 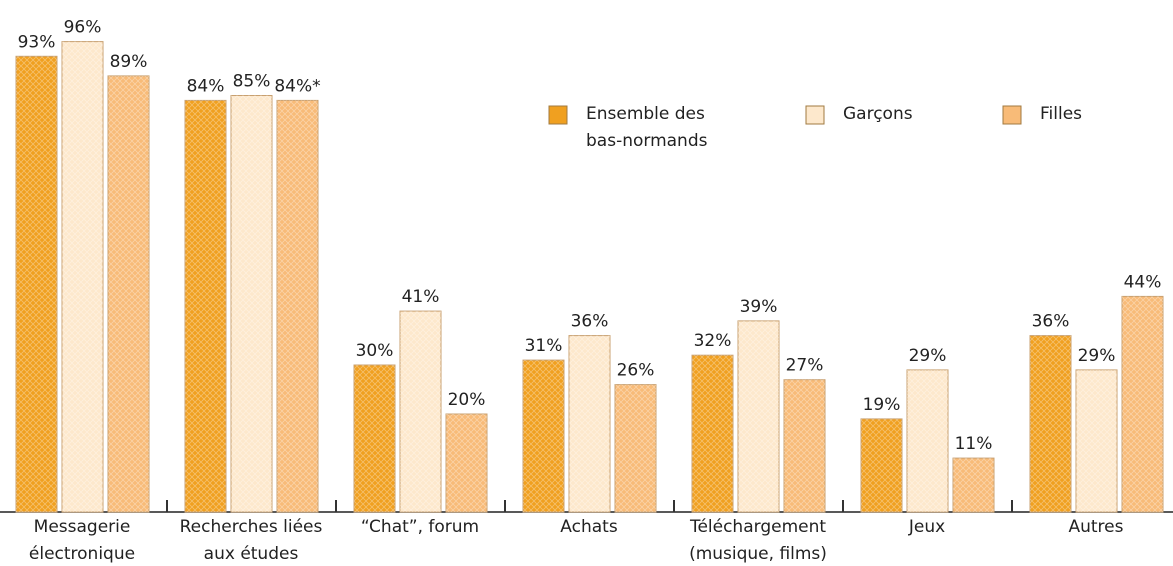 What do you see at coordinates (713, 341) in the screenshot?
I see `value-label: 32%` at bounding box center [713, 341].